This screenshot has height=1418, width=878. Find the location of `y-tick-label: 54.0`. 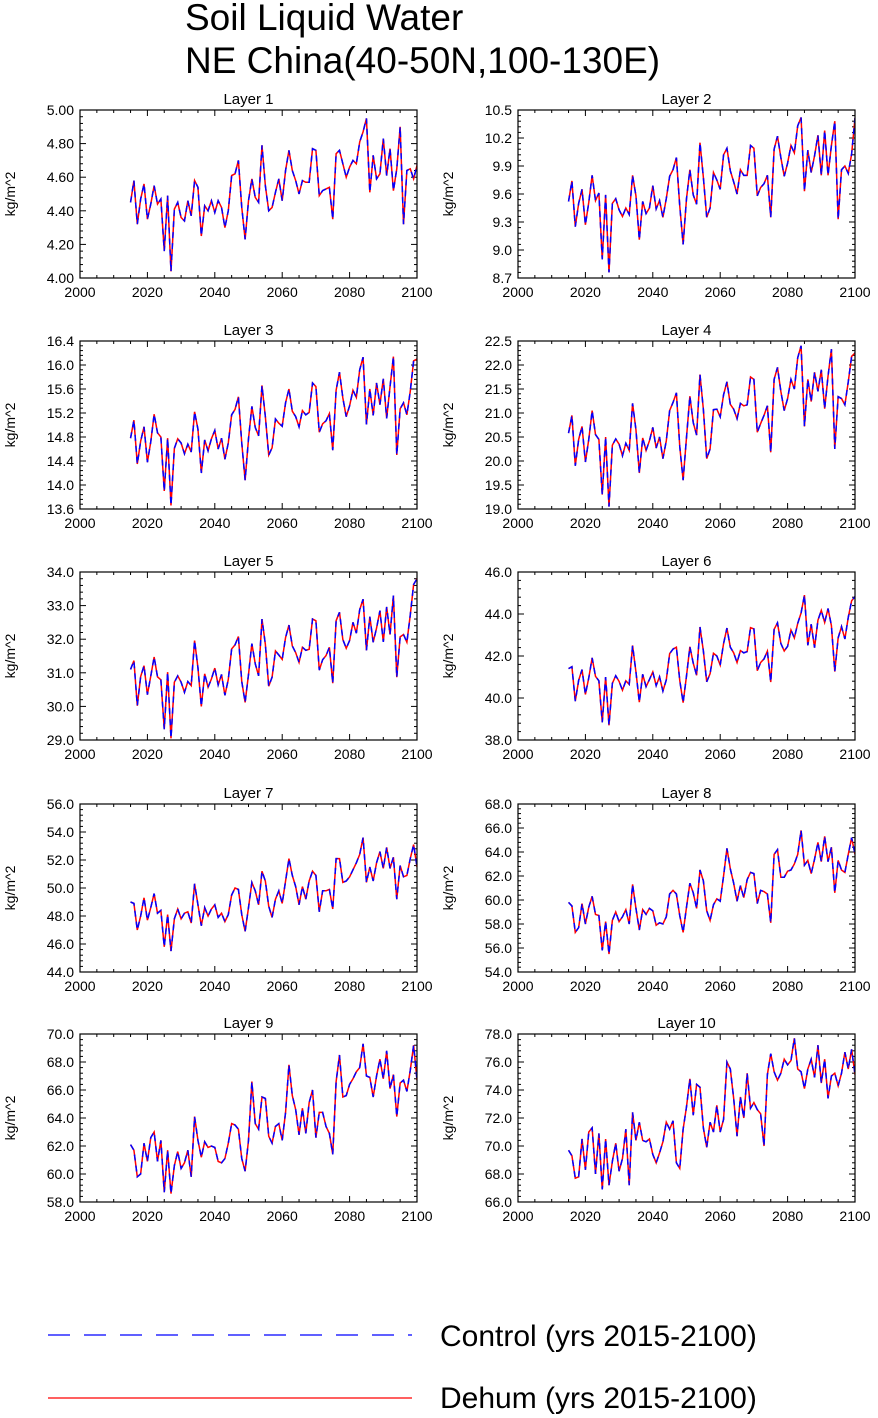

y-tick-label: 54.0 is located at coordinates (498, 972).